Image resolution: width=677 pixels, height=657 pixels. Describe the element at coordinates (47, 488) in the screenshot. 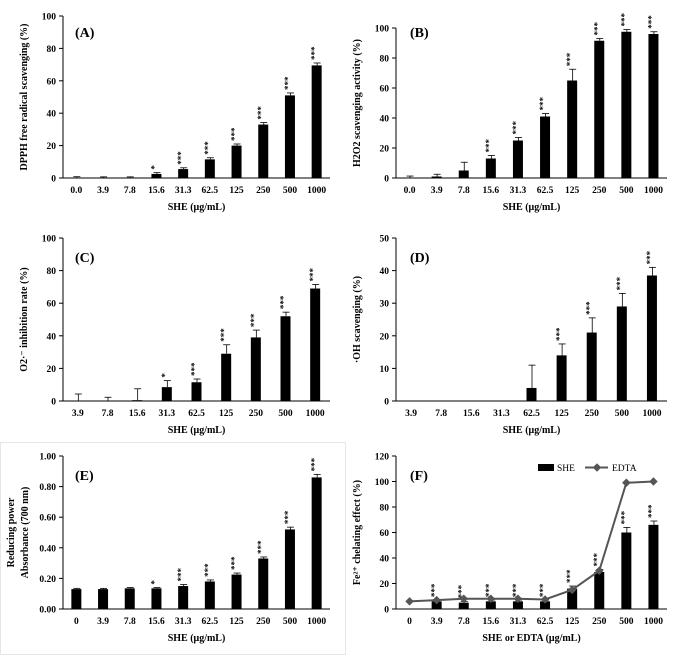

I see `y-tick-label: 0.80` at that location.